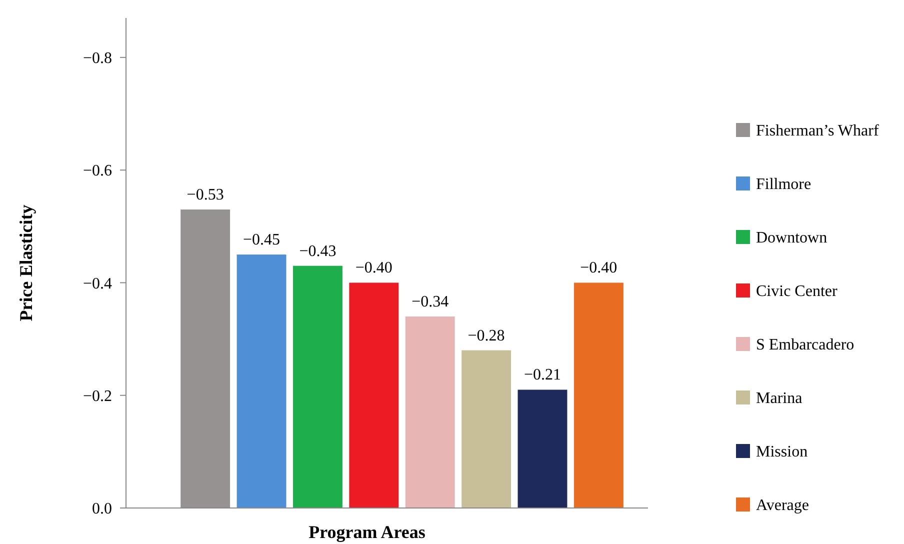 This screenshot has height=544, width=904. What do you see at coordinates (97, 59) in the screenshot?
I see `y-tick-label: −0.8` at bounding box center [97, 59].